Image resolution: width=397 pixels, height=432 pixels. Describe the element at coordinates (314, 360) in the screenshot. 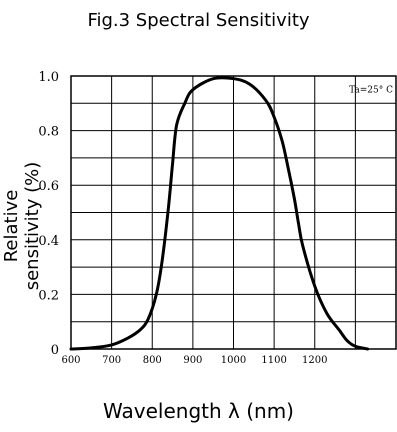

I see `x-tick-label: 1200` at that location.